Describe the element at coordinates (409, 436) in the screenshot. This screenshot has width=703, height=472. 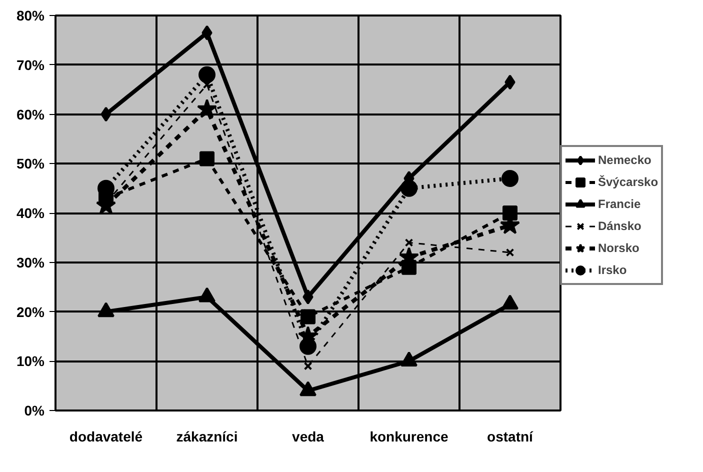
I see `x-tick-label: konkurence` at that location.